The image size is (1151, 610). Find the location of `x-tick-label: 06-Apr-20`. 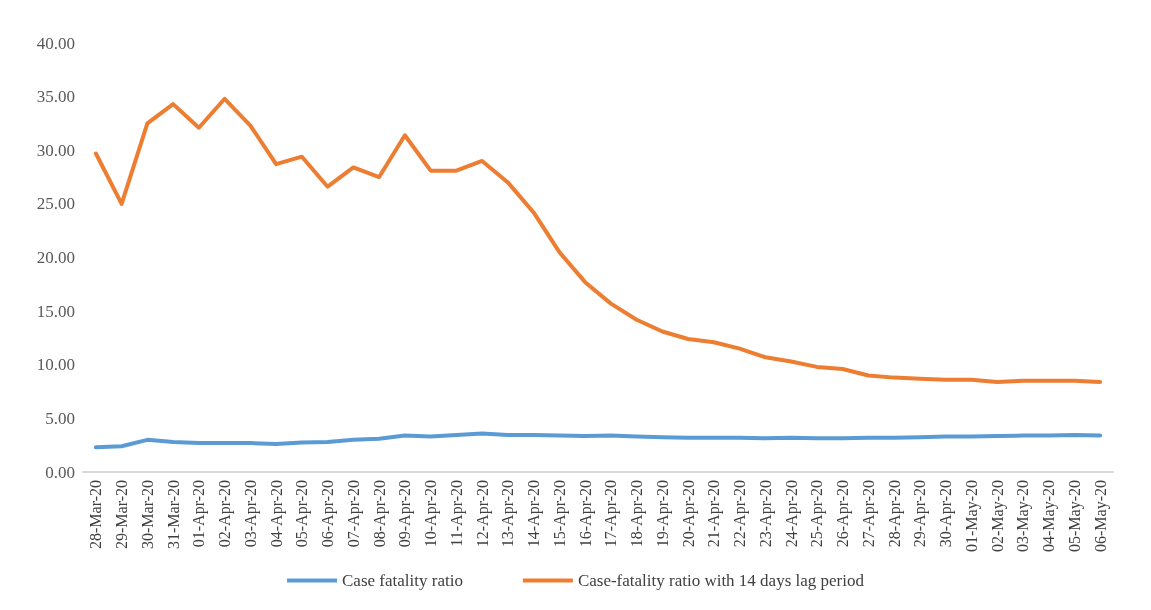

x-tick-label: 06-Apr-20 is located at coordinates (328, 514).